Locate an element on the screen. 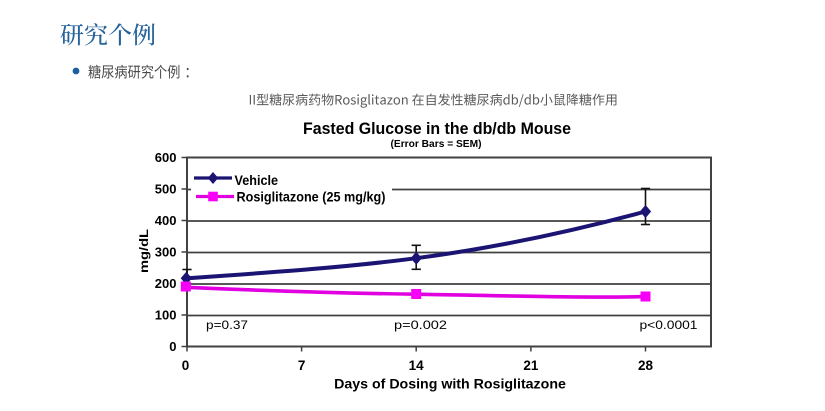 Image resolution: width=825 pixels, height=411 pixels. svg-text: mg/dL is located at coordinates (144, 250).